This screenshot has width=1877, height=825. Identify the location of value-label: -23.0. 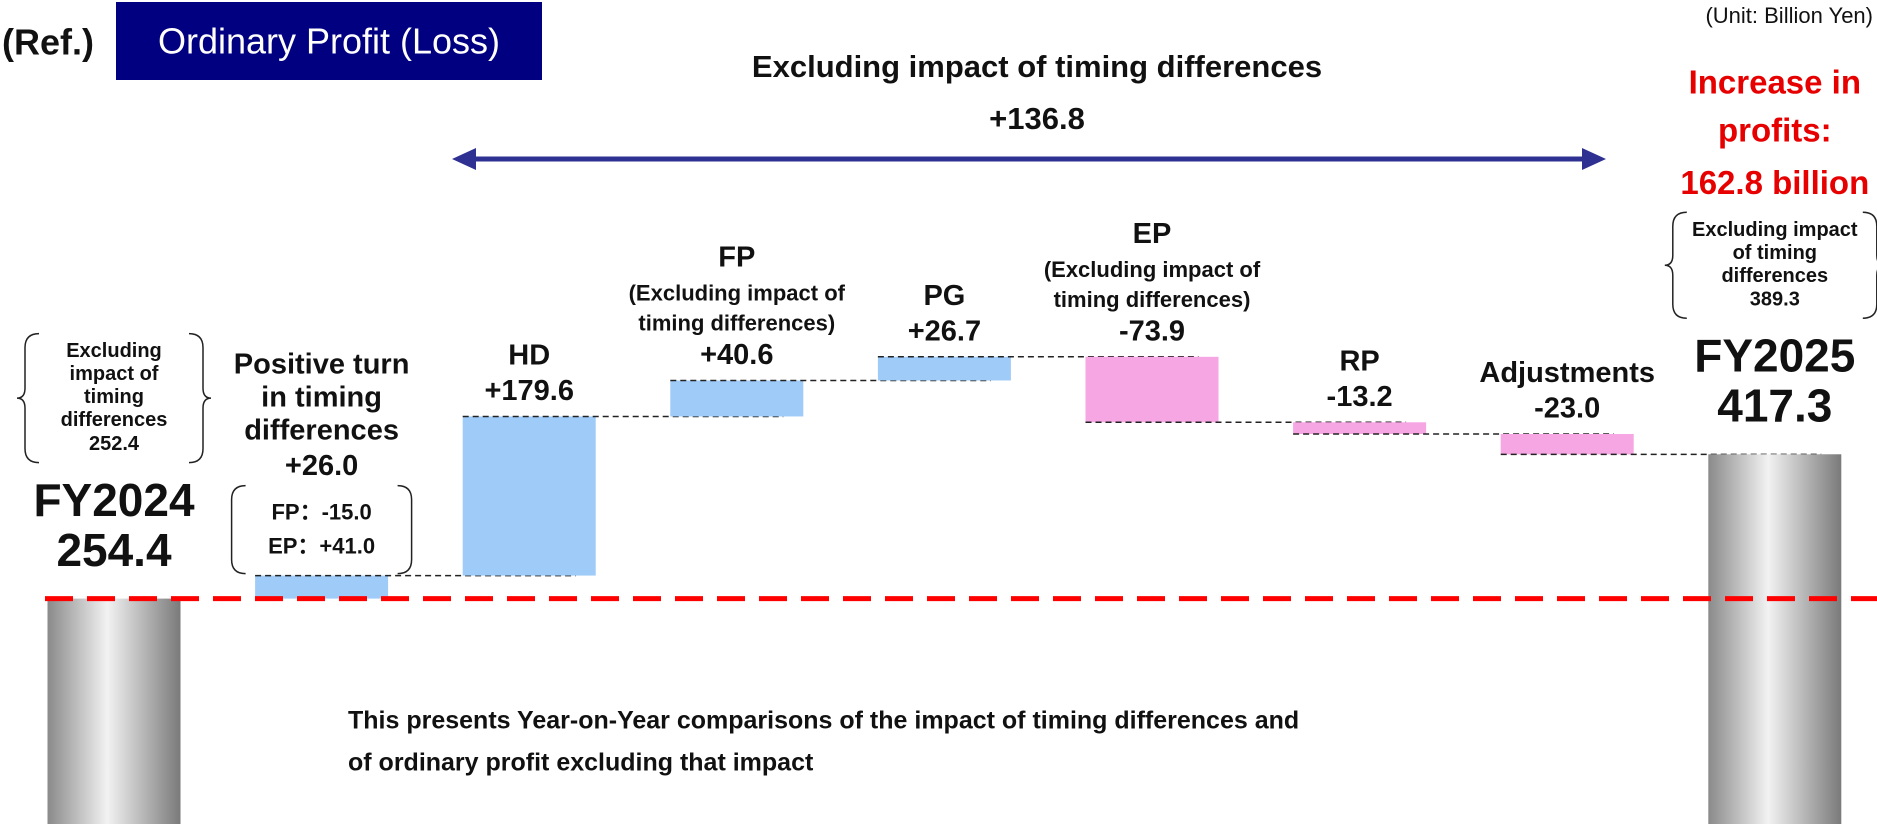
(1567, 409).